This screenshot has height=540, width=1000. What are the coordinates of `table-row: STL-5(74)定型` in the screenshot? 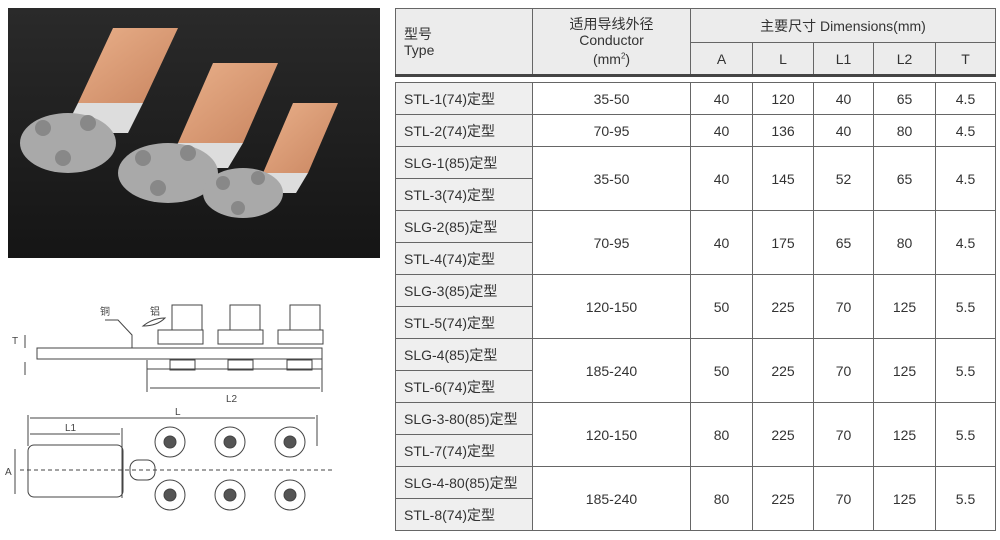 It's located at (695, 322).